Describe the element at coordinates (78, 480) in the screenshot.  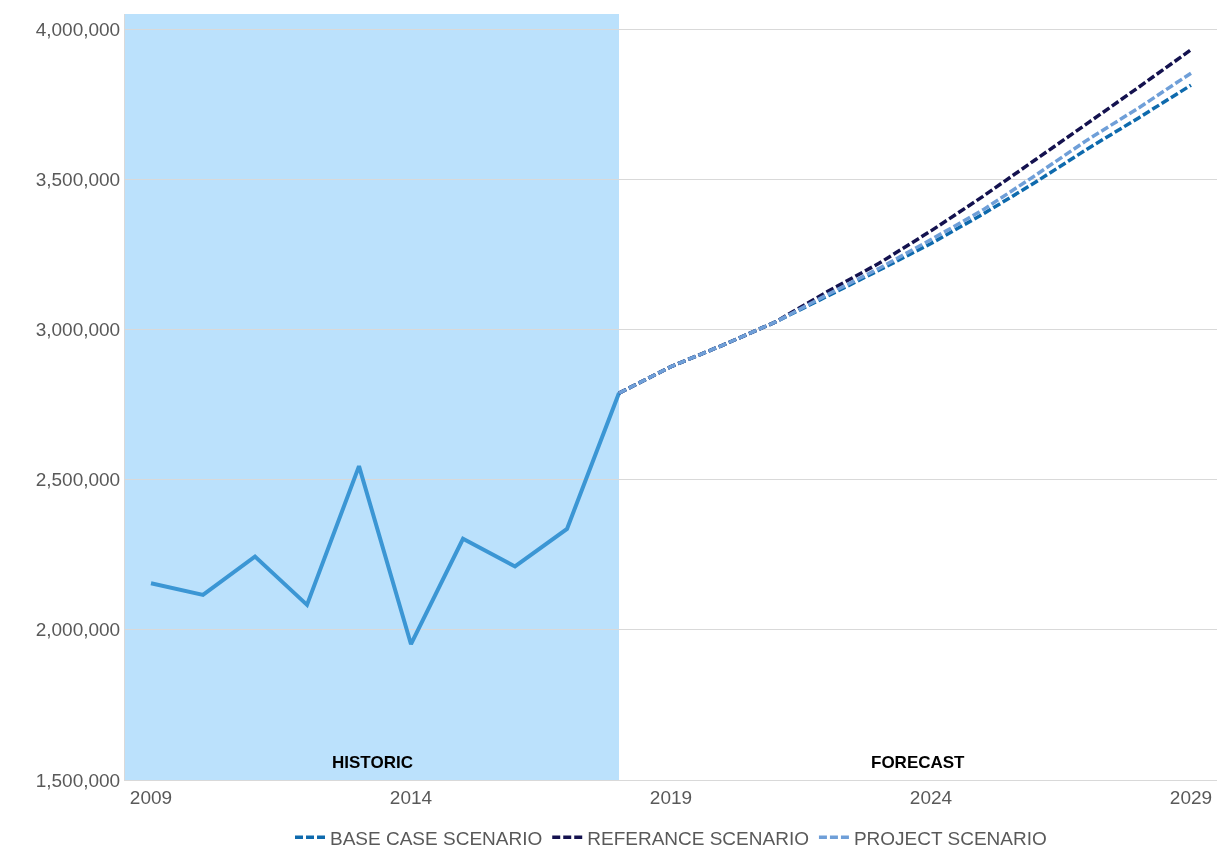
I see `y-tick-label: 2,500,000` at that location.